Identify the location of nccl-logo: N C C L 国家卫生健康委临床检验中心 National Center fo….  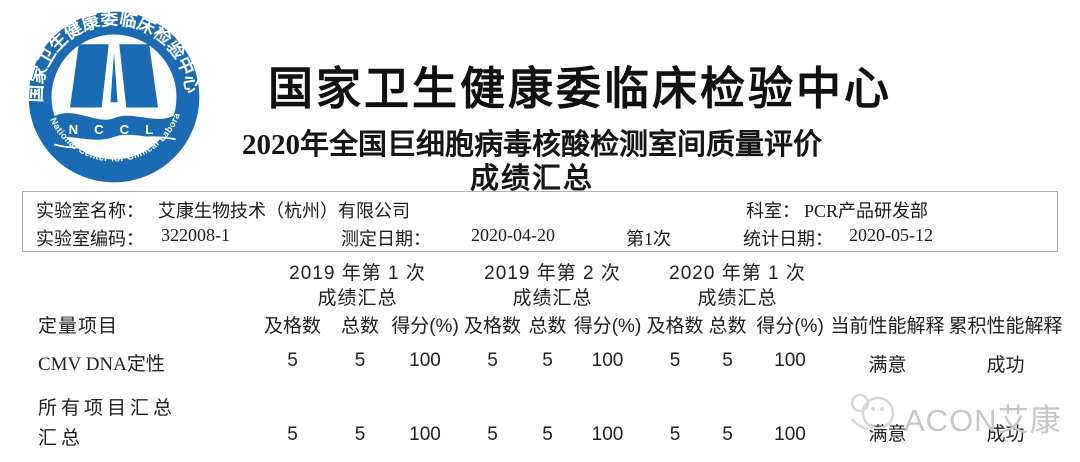
(112, 93).